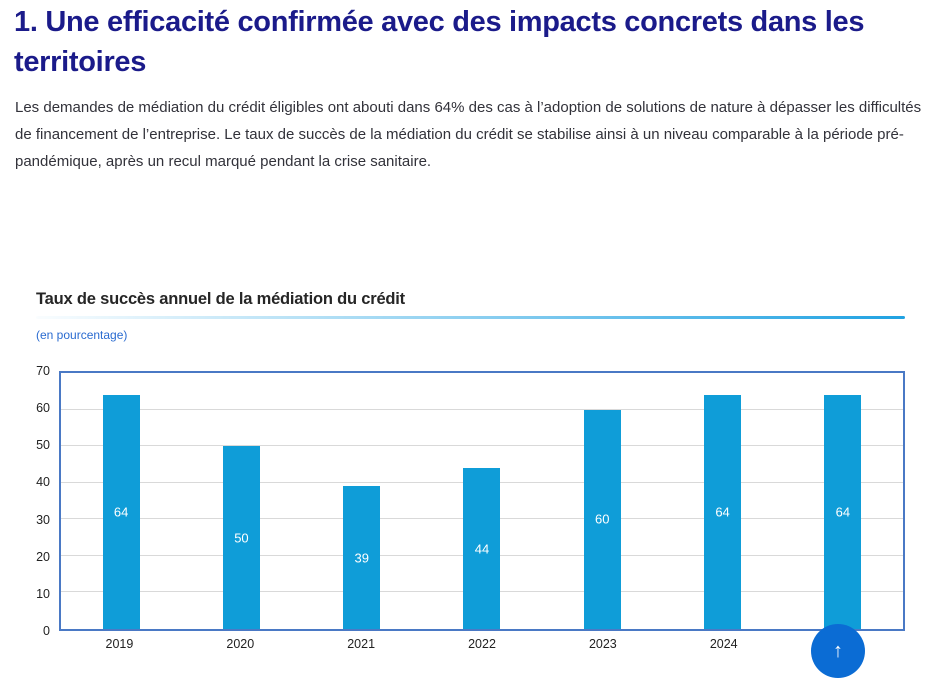 Image resolution: width=945 pixels, height=680 pixels. I want to click on back-to-top-button: ↑, so click(838, 651).